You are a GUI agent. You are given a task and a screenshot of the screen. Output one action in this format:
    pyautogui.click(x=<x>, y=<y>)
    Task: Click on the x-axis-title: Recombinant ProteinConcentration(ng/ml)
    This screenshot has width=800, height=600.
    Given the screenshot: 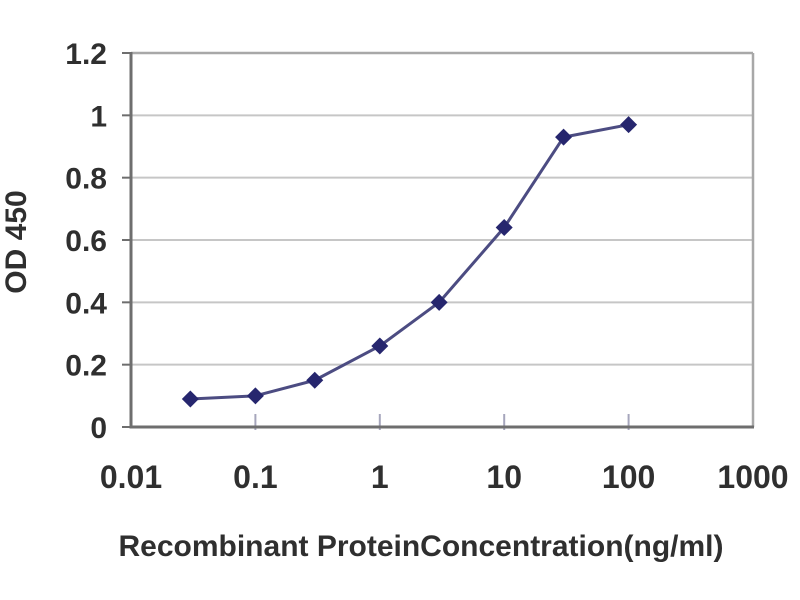 What is the action you would take?
    pyautogui.click(x=420, y=546)
    